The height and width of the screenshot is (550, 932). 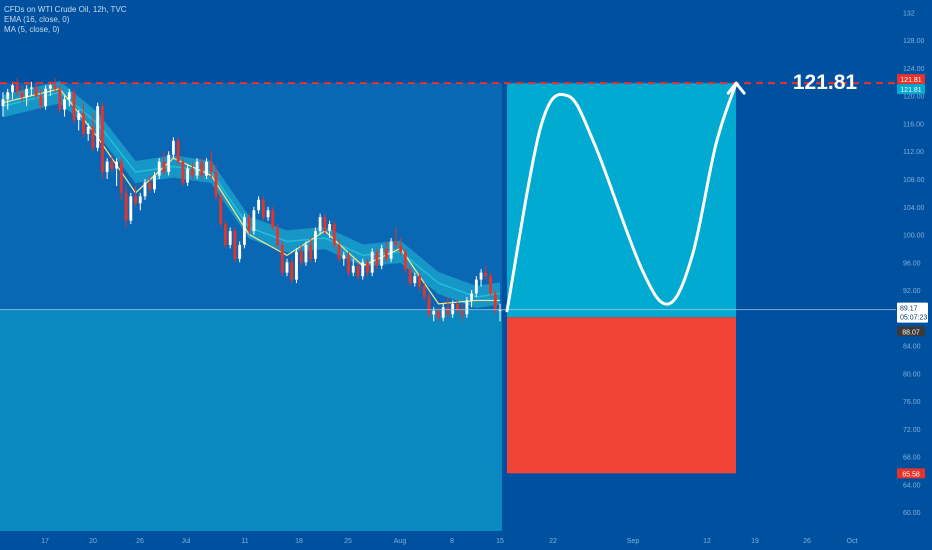 What do you see at coordinates (244, 541) in the screenshot?
I see `x-tick-label: 11` at bounding box center [244, 541].